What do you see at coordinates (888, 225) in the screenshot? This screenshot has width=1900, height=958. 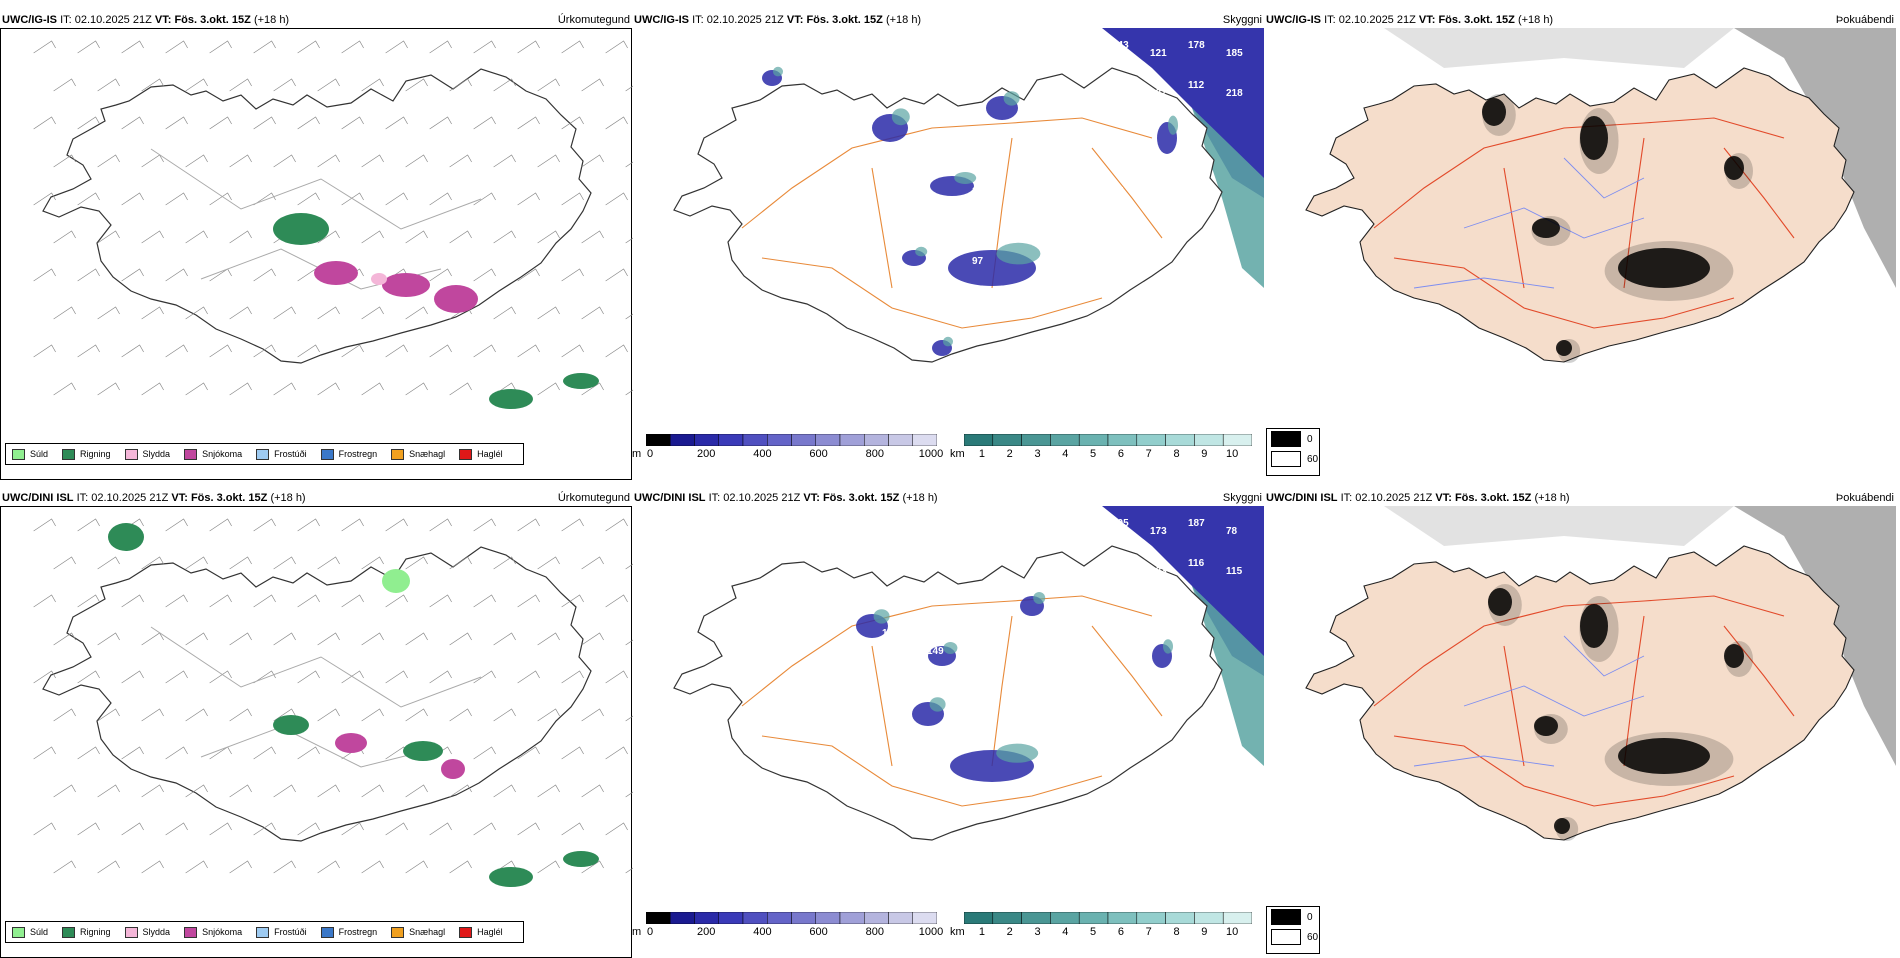 I see `visibility-value-label: 75` at bounding box center [888, 225].